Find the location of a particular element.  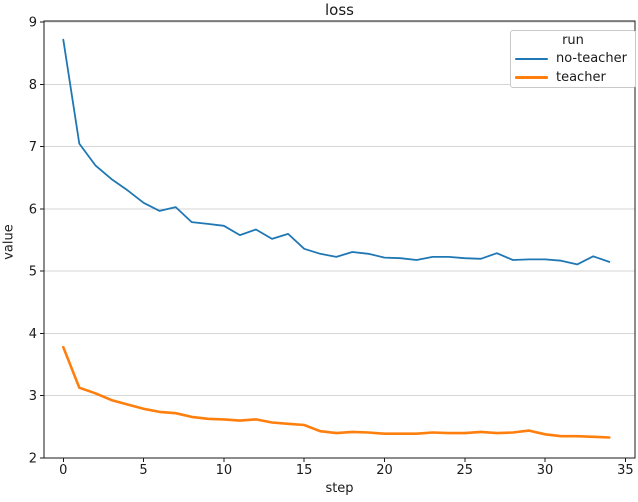

legend-entry: no-teacher is located at coordinates (573, 58).